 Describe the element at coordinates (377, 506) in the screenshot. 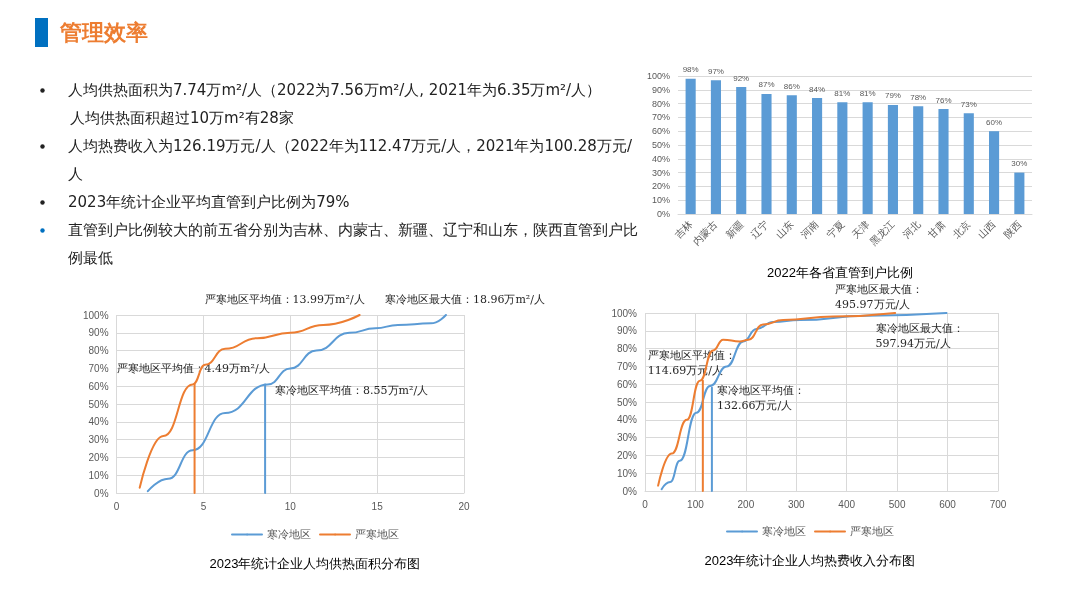

I see `x-tick-label: 15` at that location.